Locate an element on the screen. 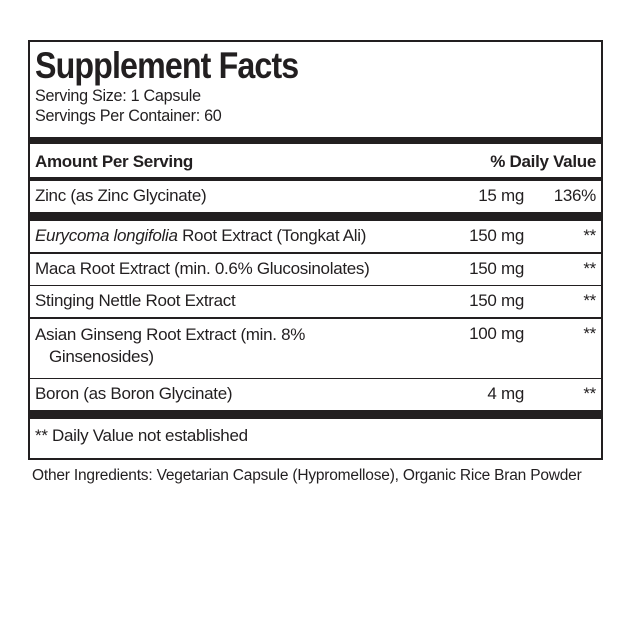 The image size is (626, 621). daily-value-footnote: ** Daily Value not established is located at coordinates (141, 435).